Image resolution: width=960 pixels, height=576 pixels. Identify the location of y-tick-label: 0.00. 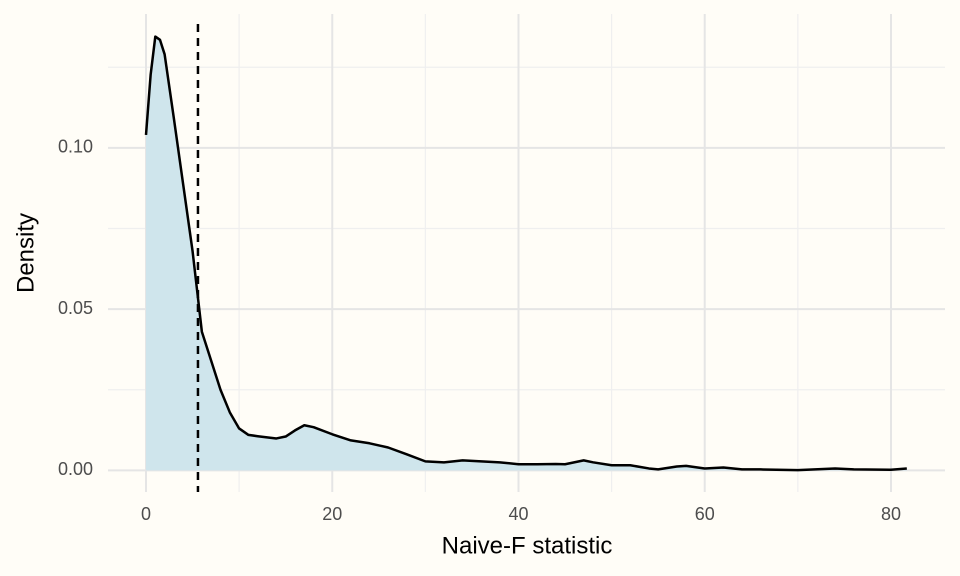
(75, 469).